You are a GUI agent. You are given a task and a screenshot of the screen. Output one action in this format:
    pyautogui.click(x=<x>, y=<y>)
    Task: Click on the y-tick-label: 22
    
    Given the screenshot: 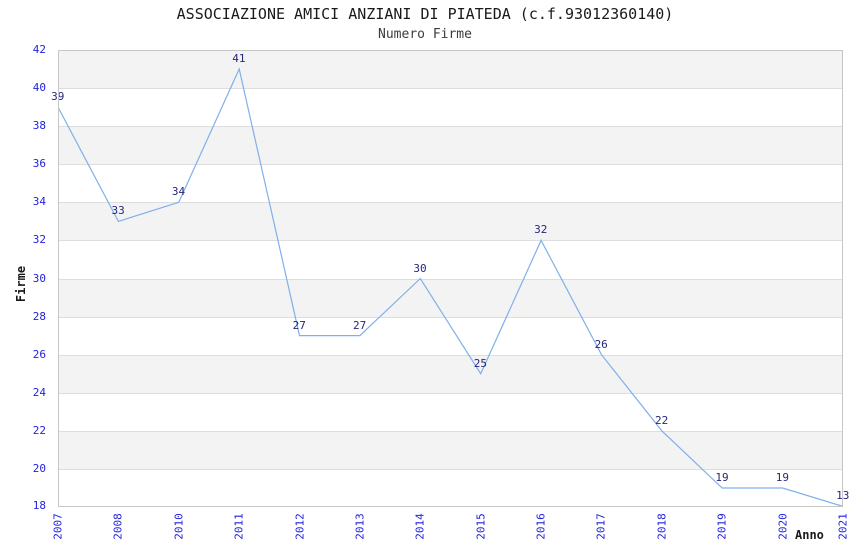 What is the action you would take?
    pyautogui.click(x=39, y=430)
    